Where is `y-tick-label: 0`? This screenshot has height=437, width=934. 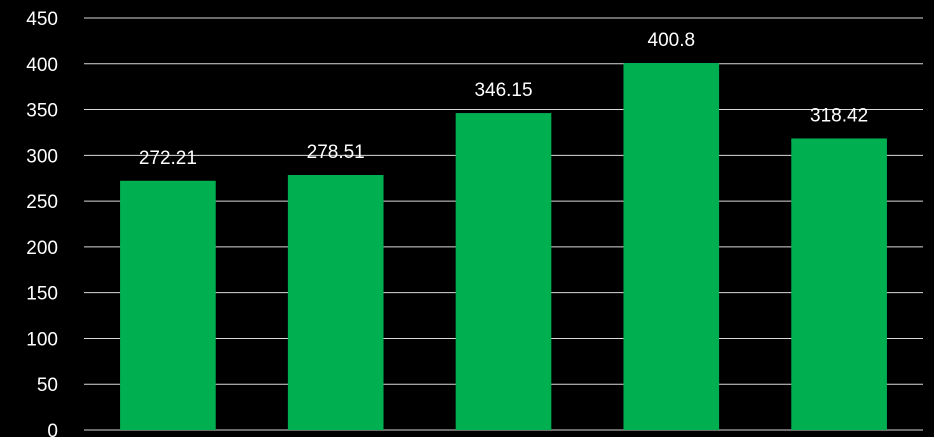 y-tick-label: 0 is located at coordinates (52, 429).